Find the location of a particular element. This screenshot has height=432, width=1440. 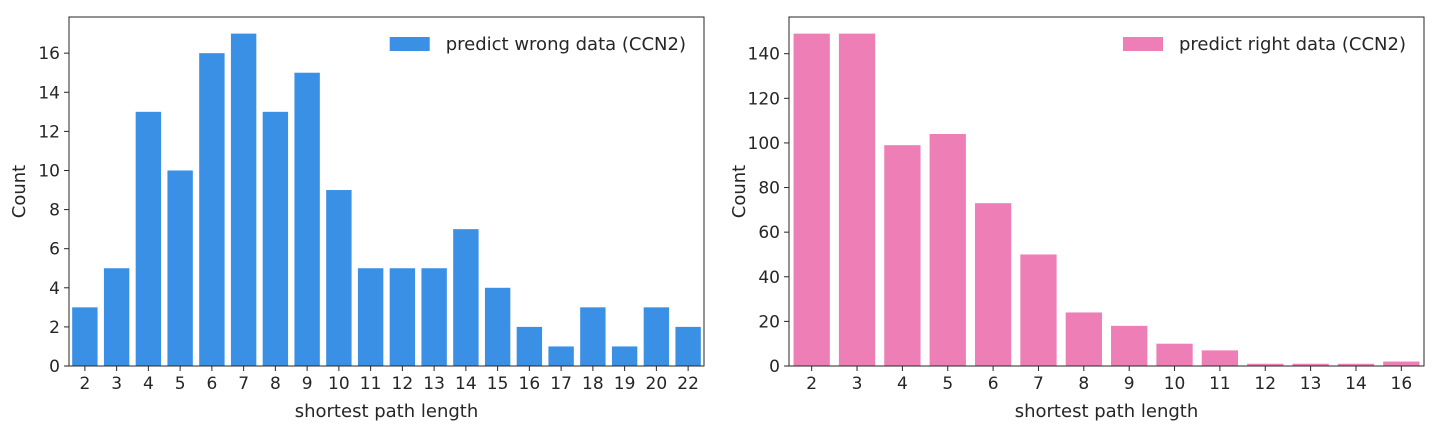

legend-label: predict right data (CCN2) is located at coordinates (1292, 44).